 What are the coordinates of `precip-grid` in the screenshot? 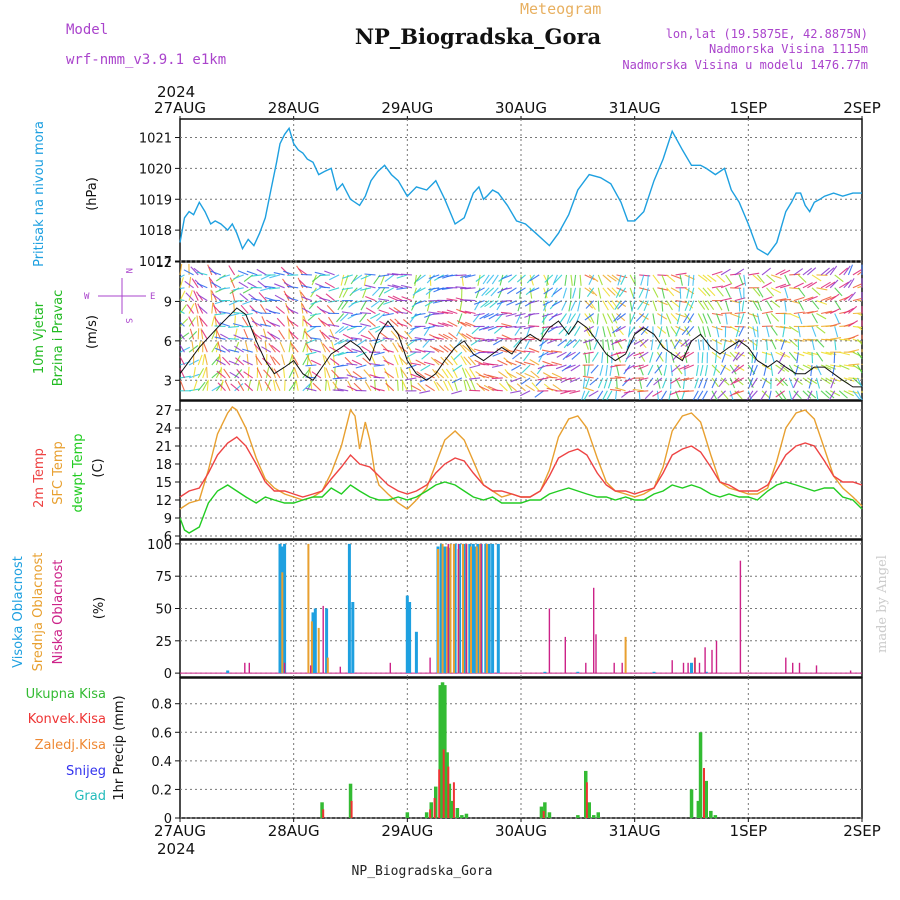 It's located at (521, 748).